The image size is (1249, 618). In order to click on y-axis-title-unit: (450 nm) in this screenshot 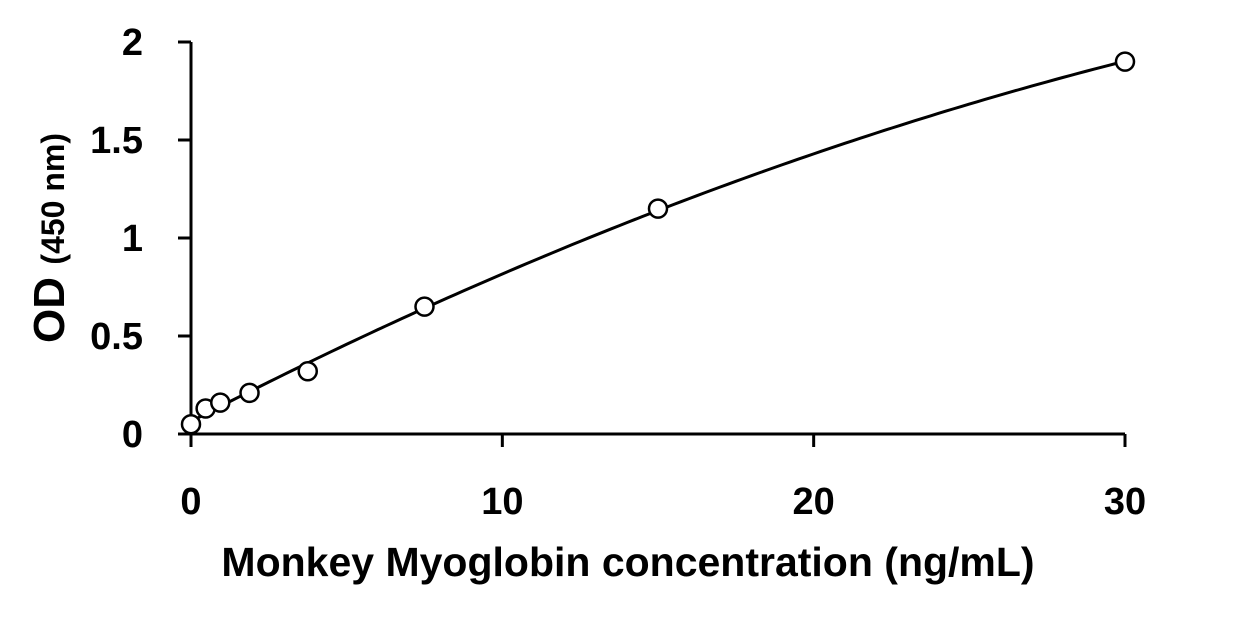, I will do `click(53, 199)`.